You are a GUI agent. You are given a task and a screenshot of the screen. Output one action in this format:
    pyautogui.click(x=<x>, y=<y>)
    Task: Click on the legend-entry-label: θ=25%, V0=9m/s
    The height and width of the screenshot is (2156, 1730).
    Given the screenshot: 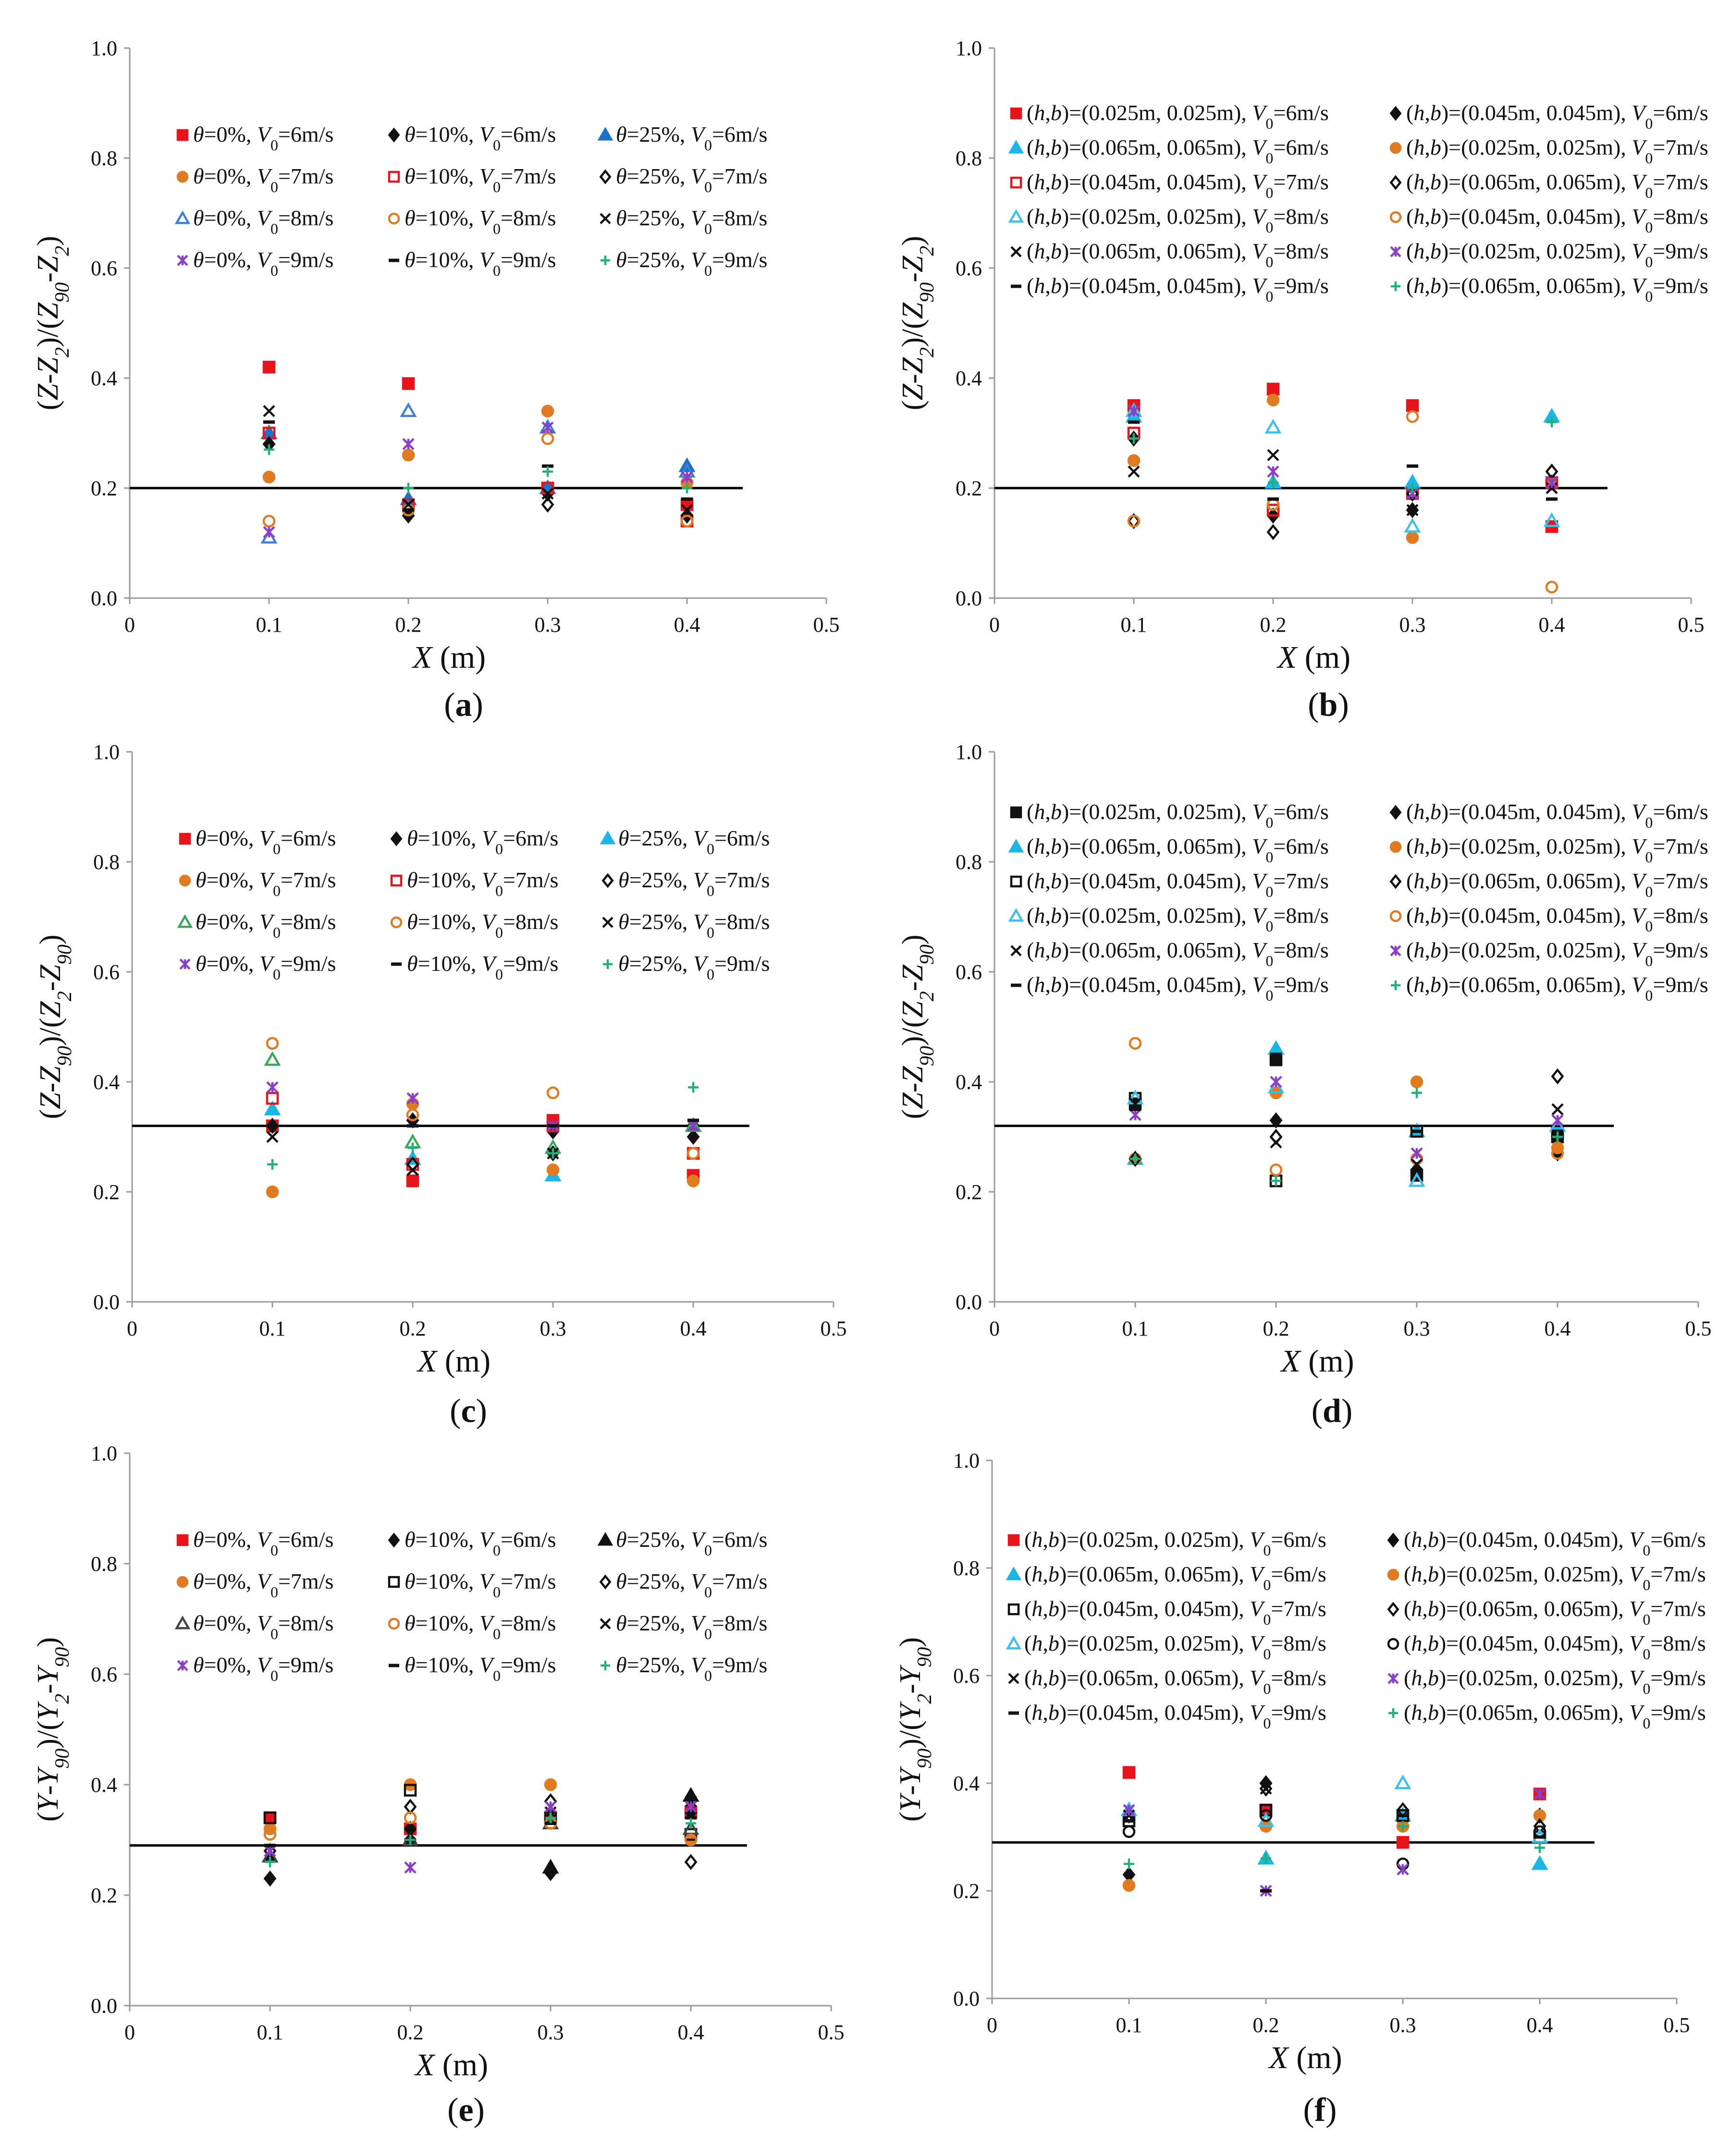 What is the action you would take?
    pyautogui.click(x=691, y=263)
    